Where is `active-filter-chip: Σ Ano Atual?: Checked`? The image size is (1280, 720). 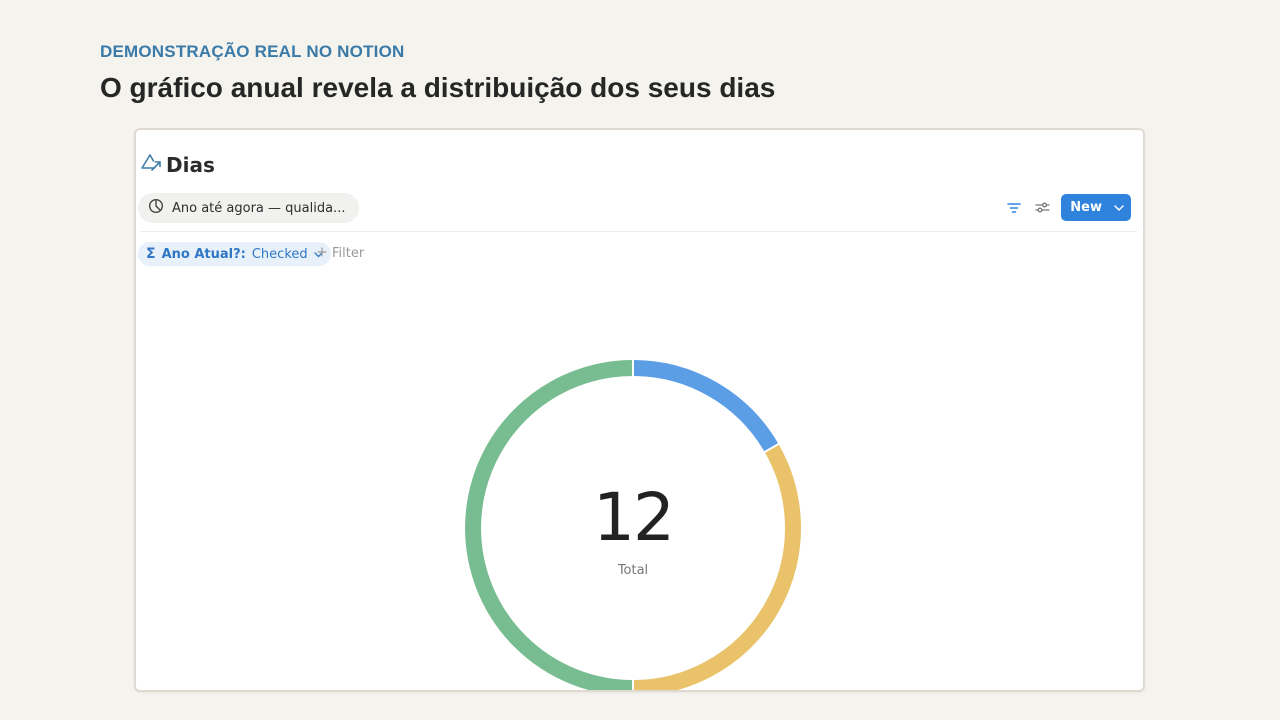 active-filter-chip: Σ Ano Atual?: Checked is located at coordinates (234, 254).